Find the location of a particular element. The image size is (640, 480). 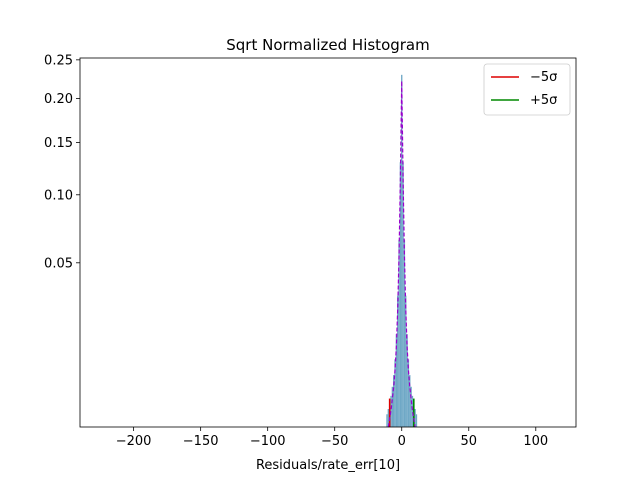

y-tick-label: 0.10 is located at coordinates (58, 195).